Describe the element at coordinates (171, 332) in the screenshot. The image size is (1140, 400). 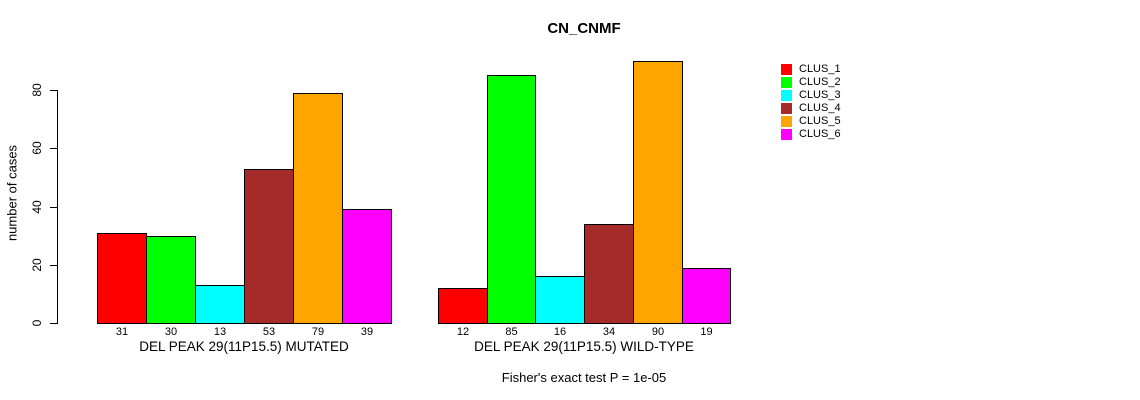
I see `bar-value-label: 30` at that location.